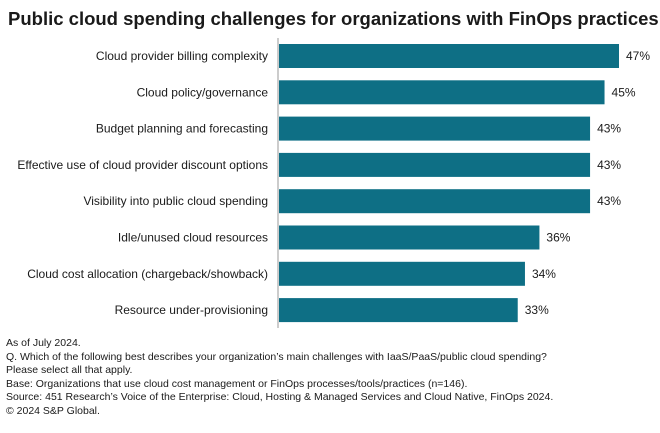  What do you see at coordinates (43, 343) in the screenshot?
I see `footnote-as-of: As of July 2024.` at bounding box center [43, 343].